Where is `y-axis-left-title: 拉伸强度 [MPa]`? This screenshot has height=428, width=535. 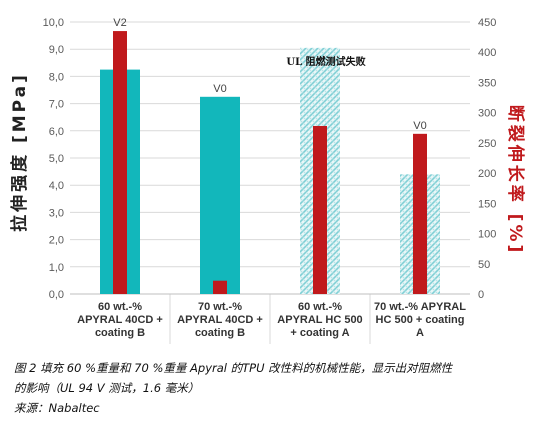
y-axis-left-title: 拉伸强度 [MPa] is located at coordinates (19, 152).